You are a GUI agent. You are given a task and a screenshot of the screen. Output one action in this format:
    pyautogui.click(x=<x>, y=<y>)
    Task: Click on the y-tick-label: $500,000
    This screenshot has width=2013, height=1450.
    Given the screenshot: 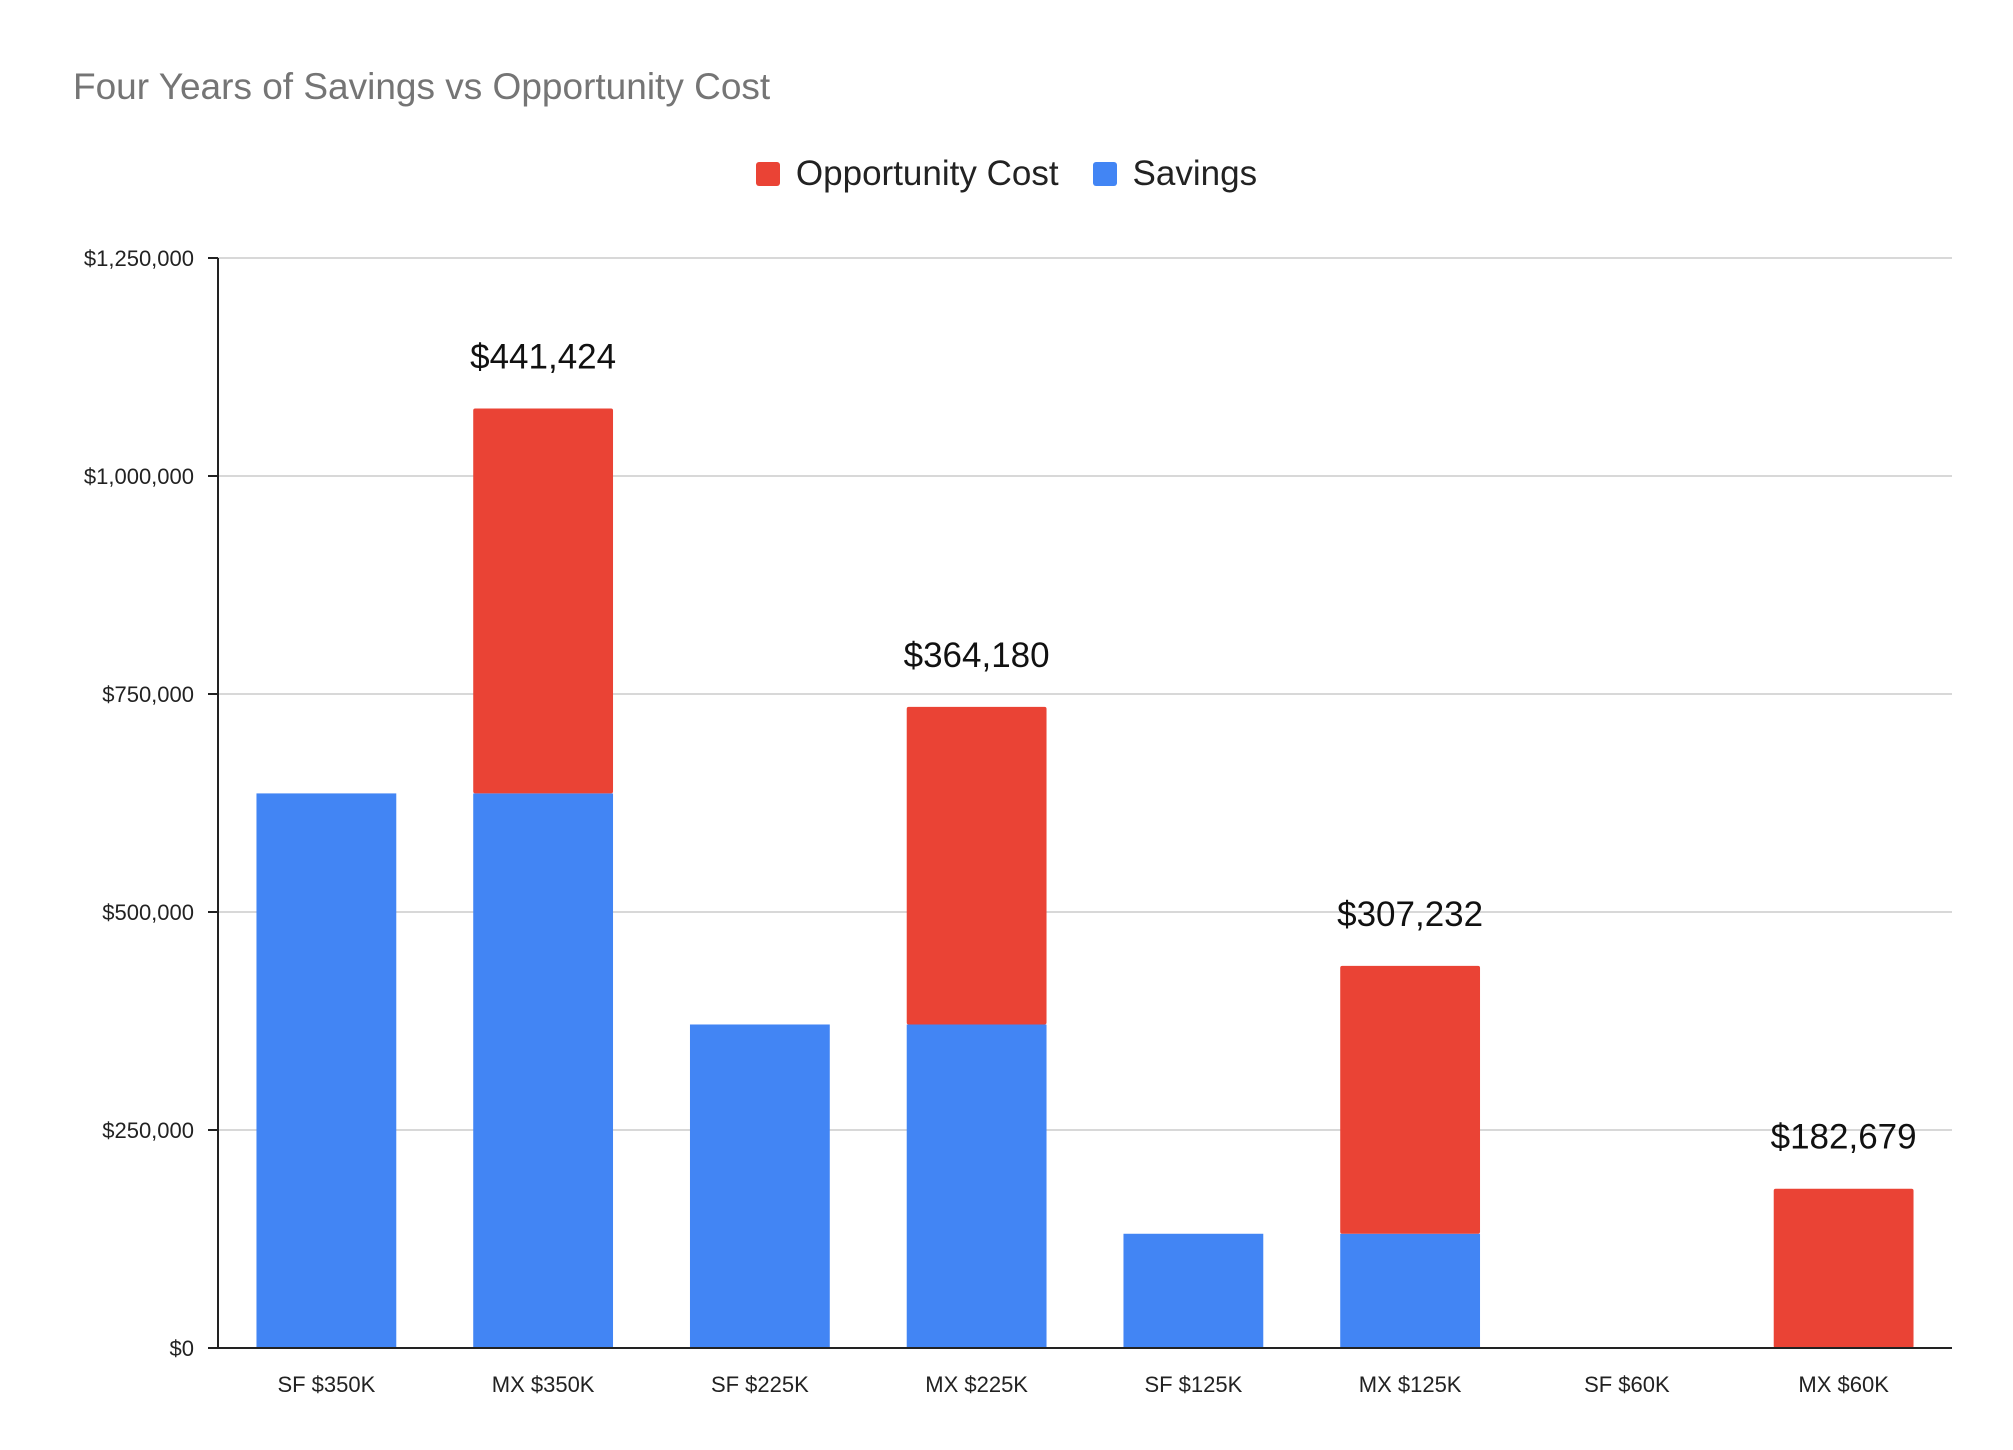 What is the action you would take?
    pyautogui.click(x=148, y=912)
    